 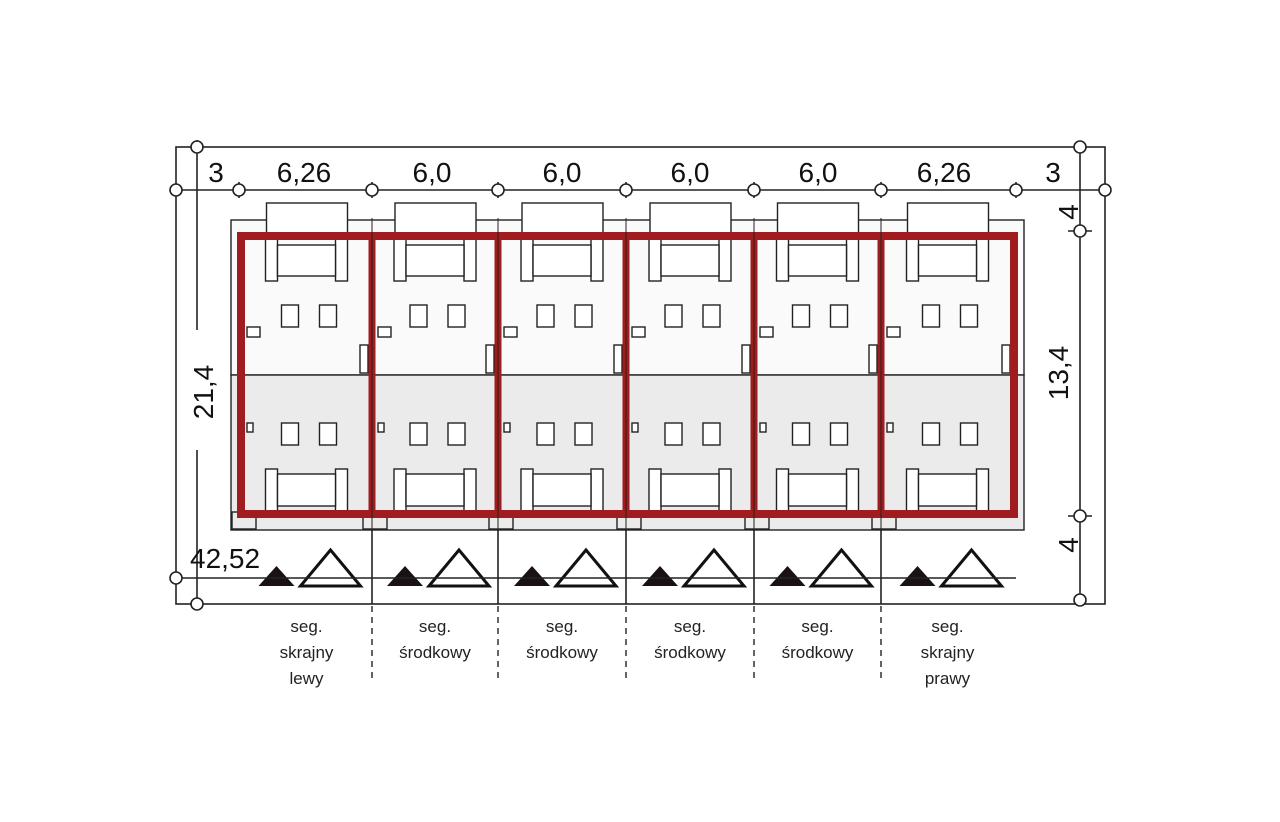 What do you see at coordinates (948, 678) in the screenshot?
I see `segment-label-line: prawy` at bounding box center [948, 678].